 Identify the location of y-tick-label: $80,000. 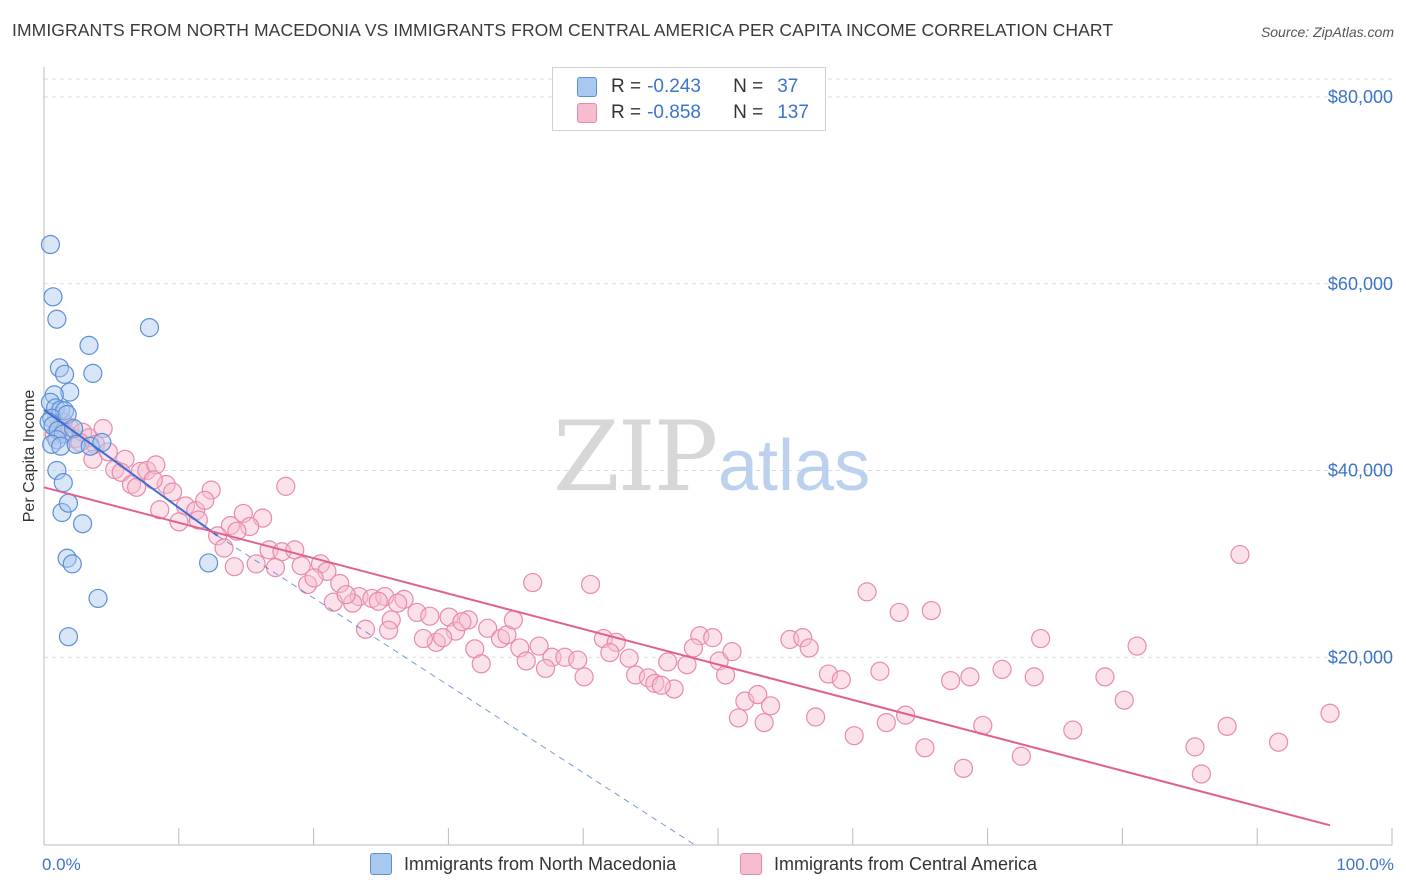
(1360, 97).